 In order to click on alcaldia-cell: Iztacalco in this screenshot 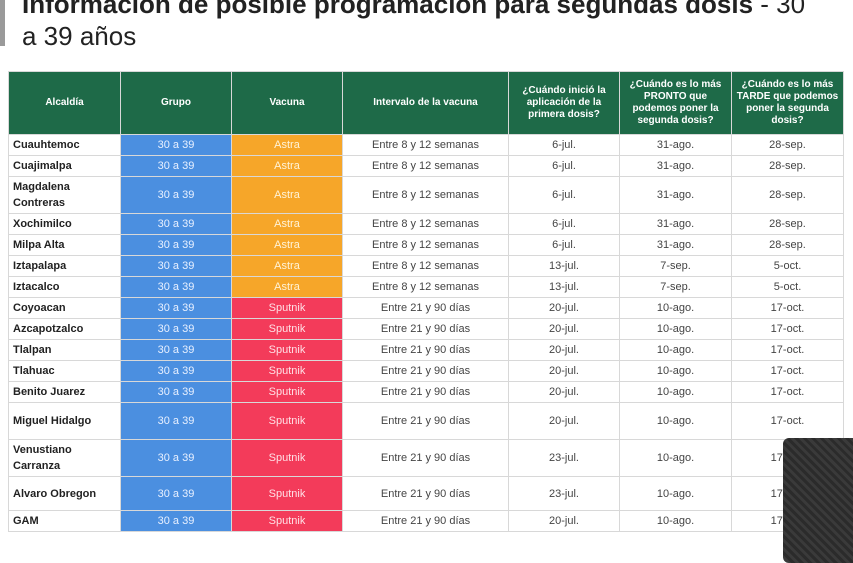, I will do `click(64, 287)`.